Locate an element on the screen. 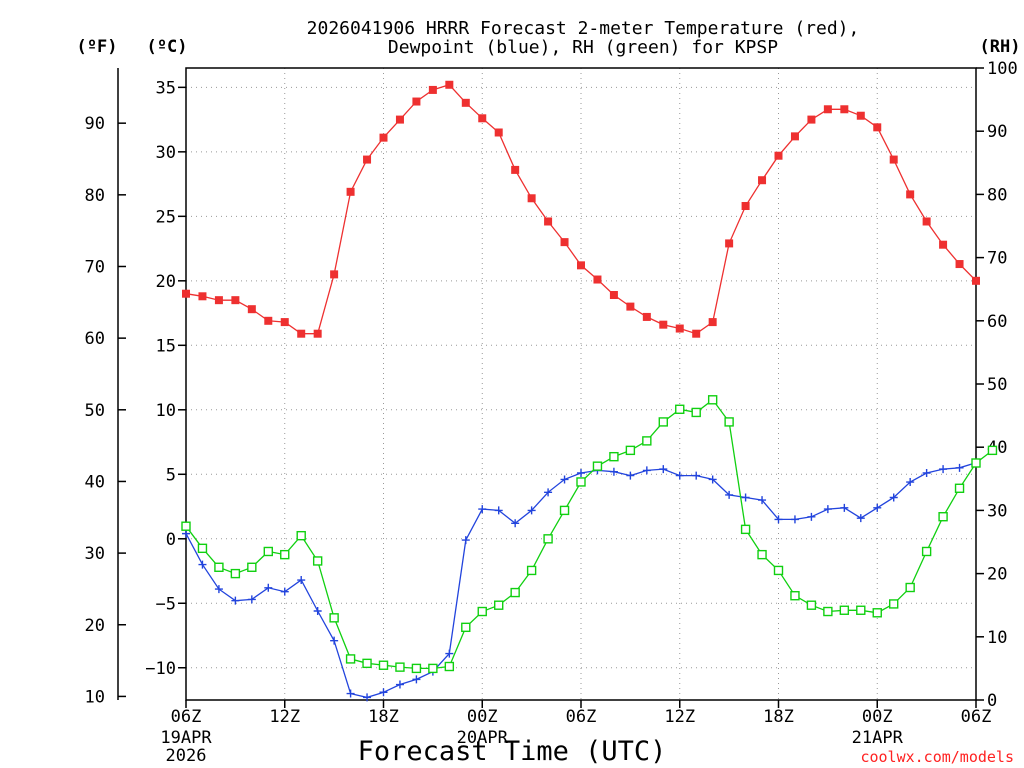 Image resolution: width=1024 pixels, height=768 pixels. x-tick-date-label: 2026 is located at coordinates (186, 756).